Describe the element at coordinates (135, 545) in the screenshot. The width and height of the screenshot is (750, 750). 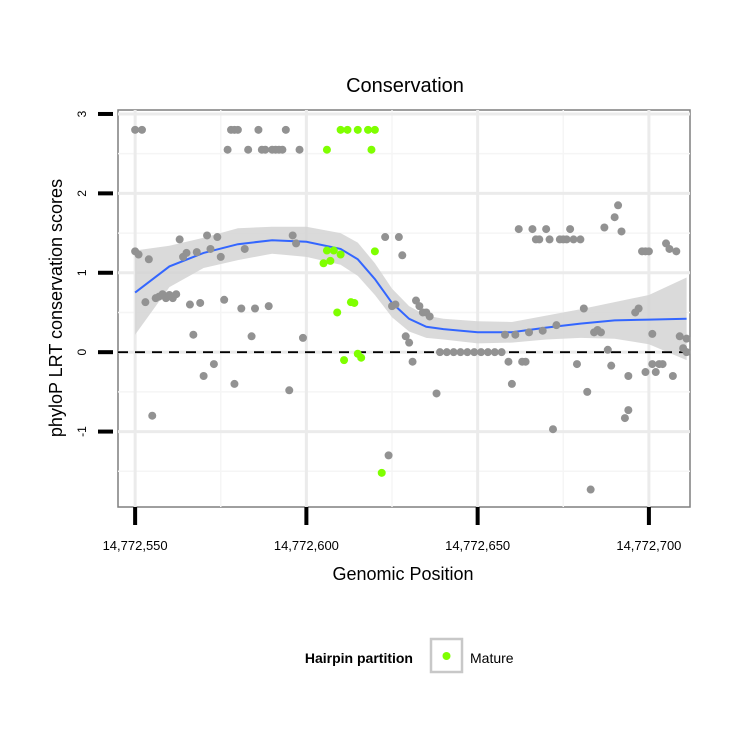
I see `x-tick-label: 14,772,550` at that location.